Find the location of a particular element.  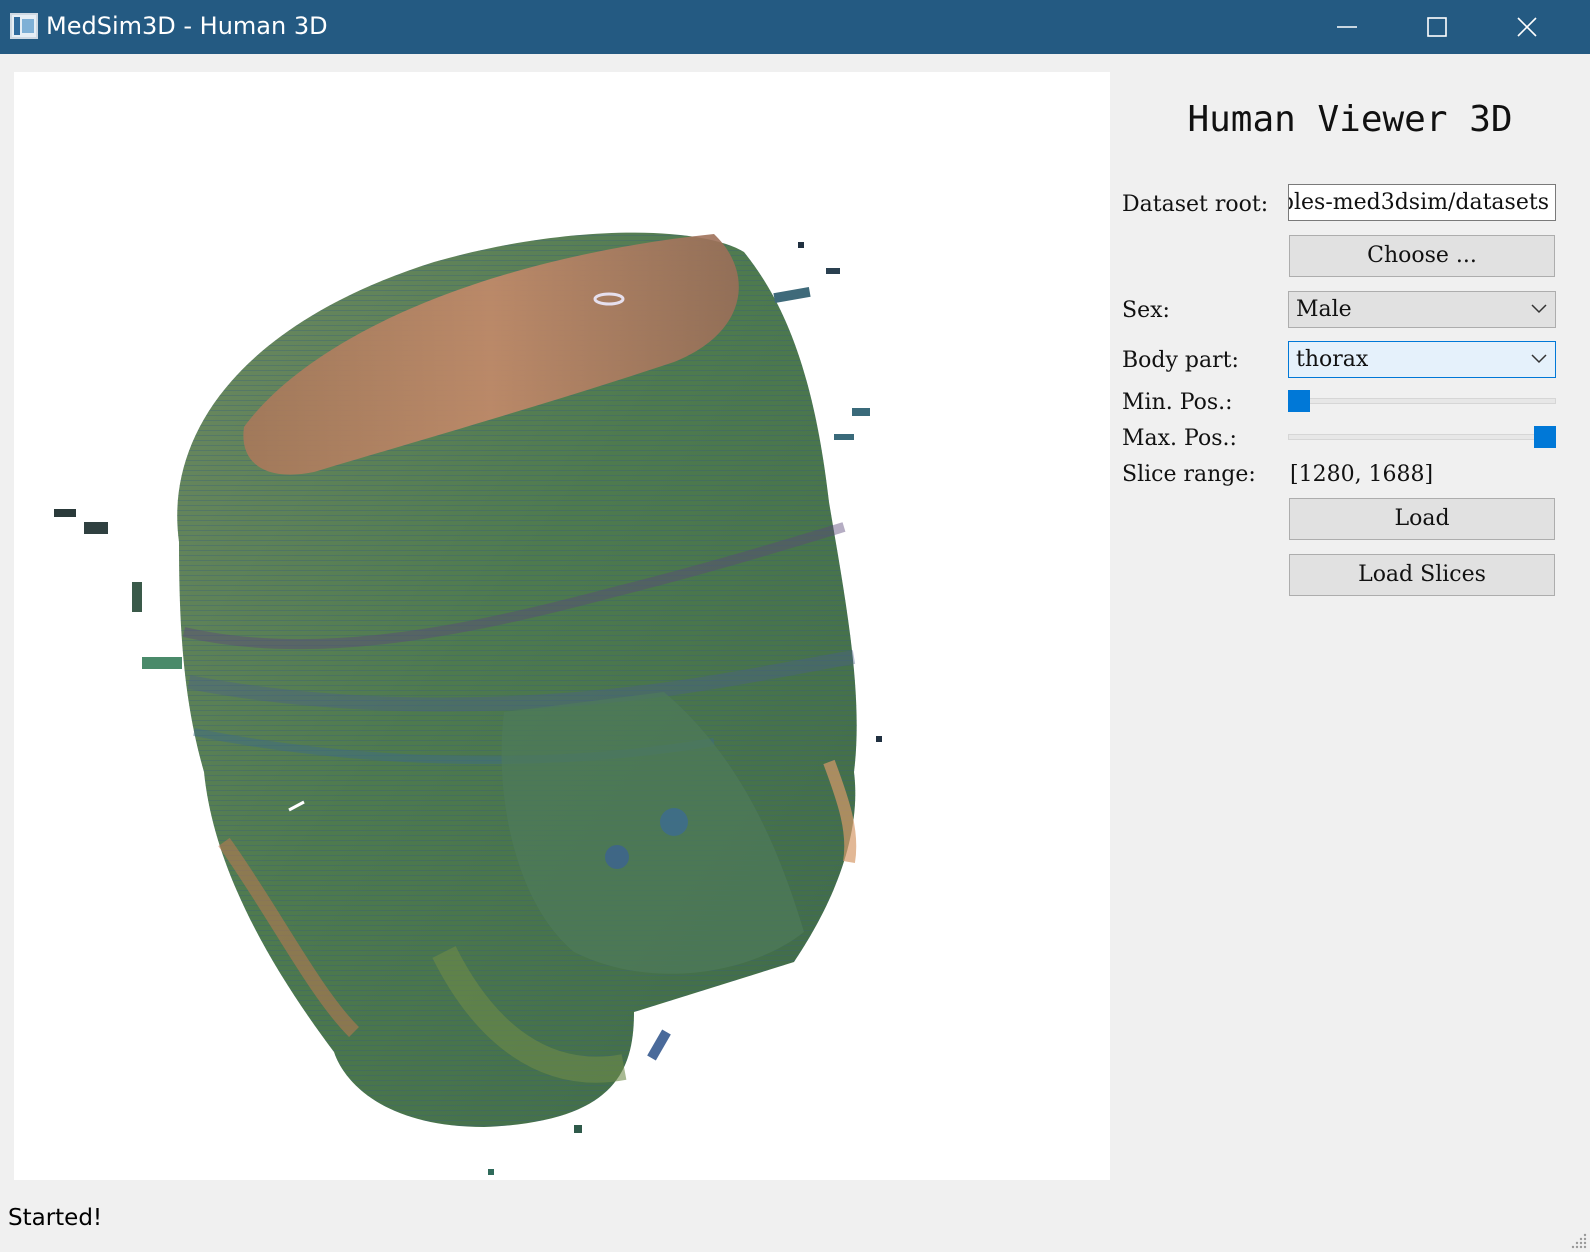

maximize-icon is located at coordinates (1437, 27).